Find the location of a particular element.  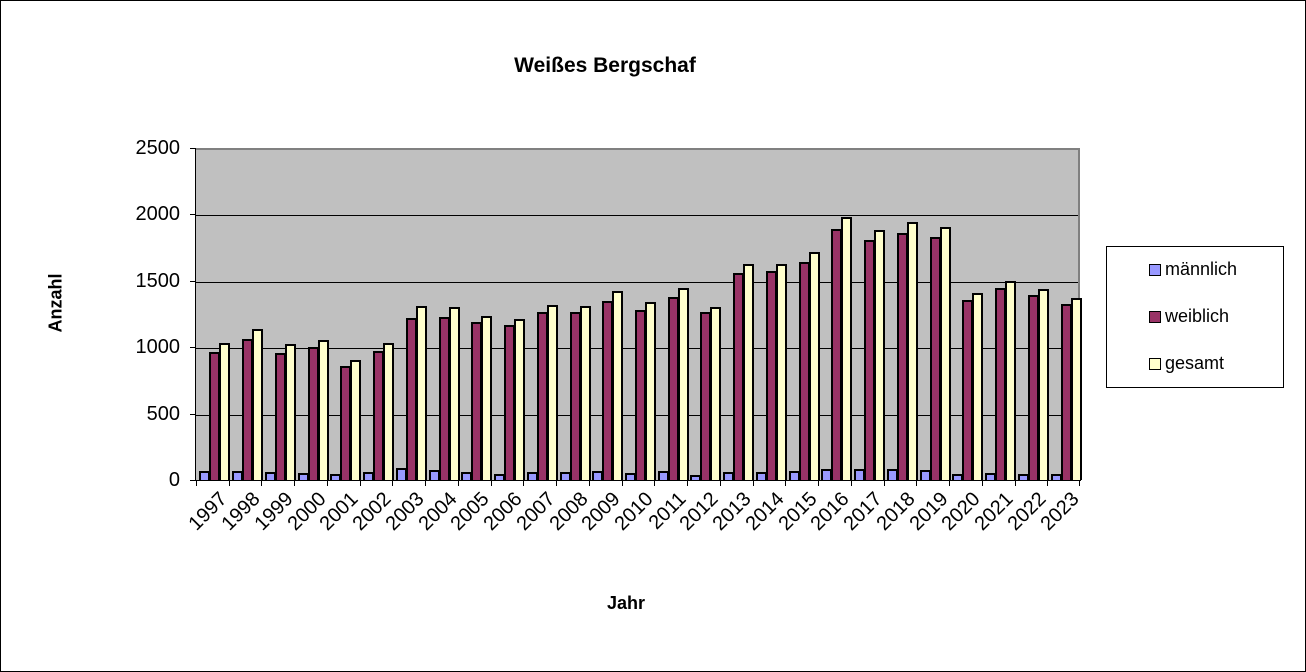

bar-gesamt-2008 is located at coordinates (585, 392).